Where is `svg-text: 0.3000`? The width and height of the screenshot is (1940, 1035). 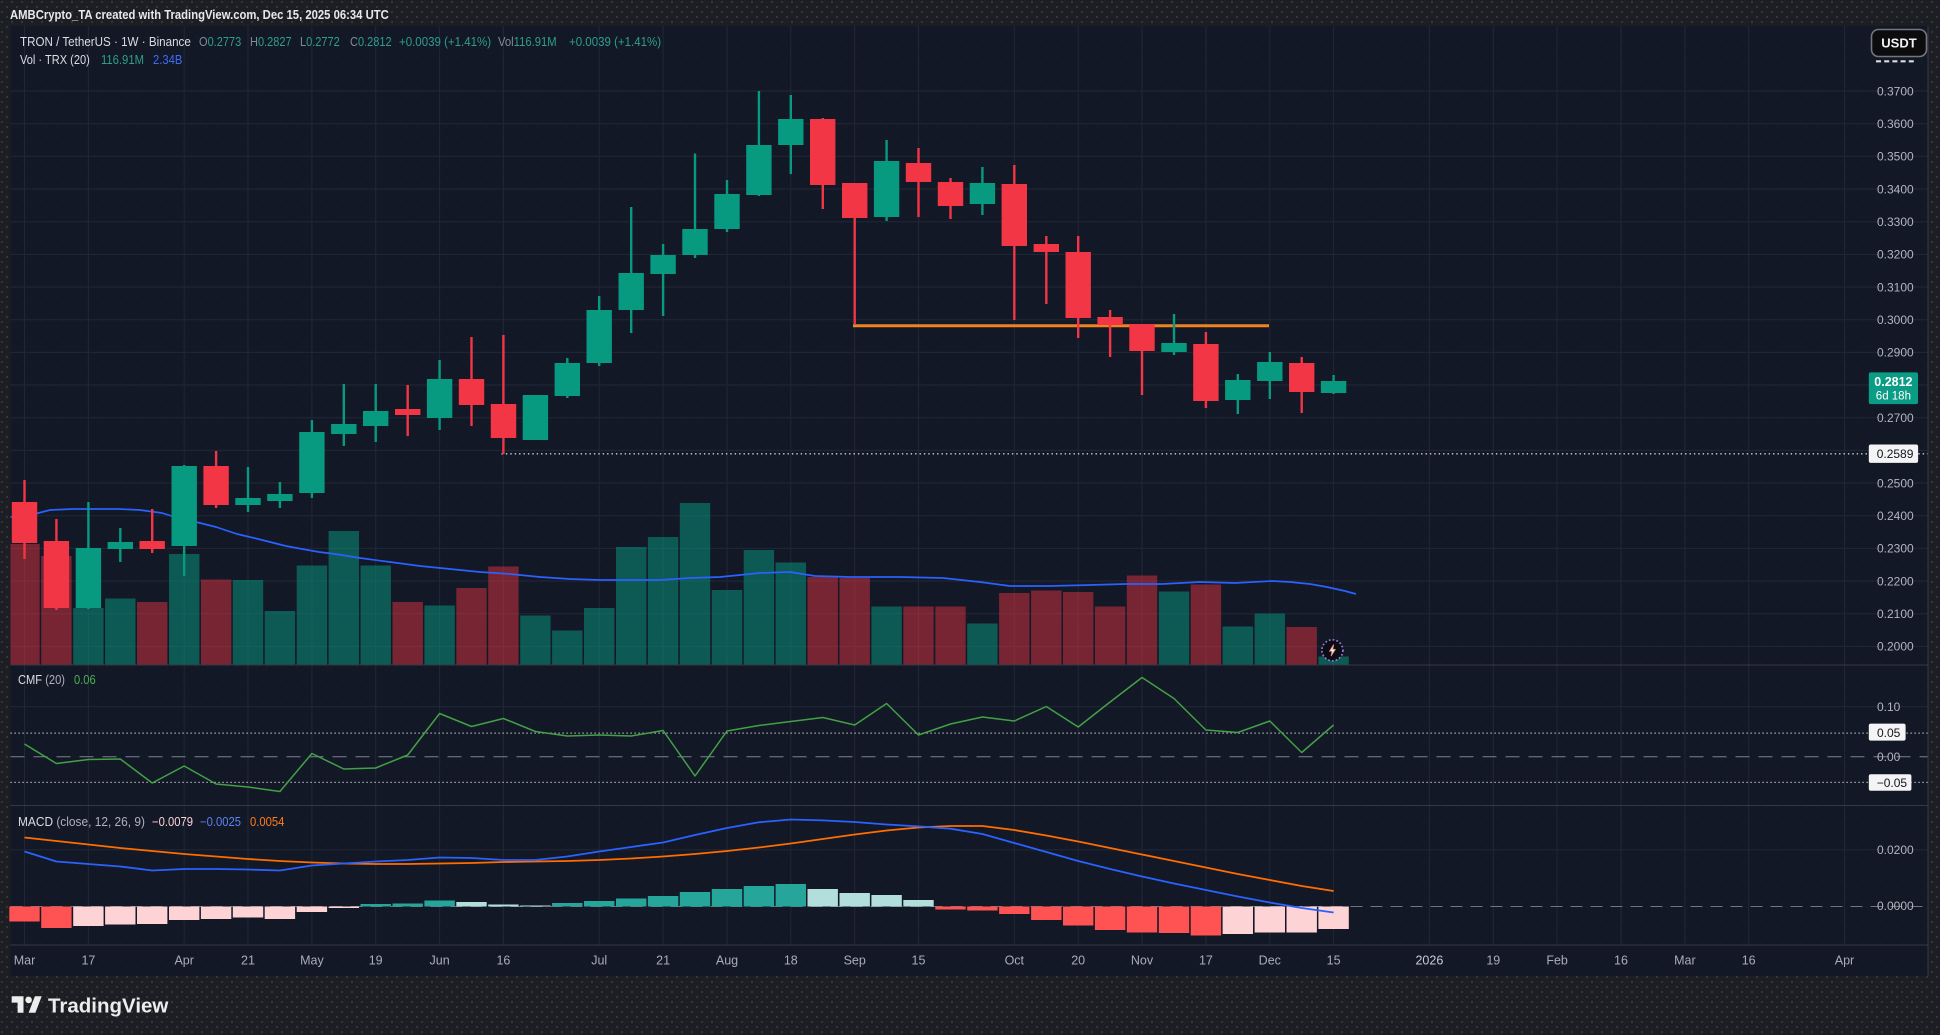 svg-text: 0.3000 is located at coordinates (1895, 320).